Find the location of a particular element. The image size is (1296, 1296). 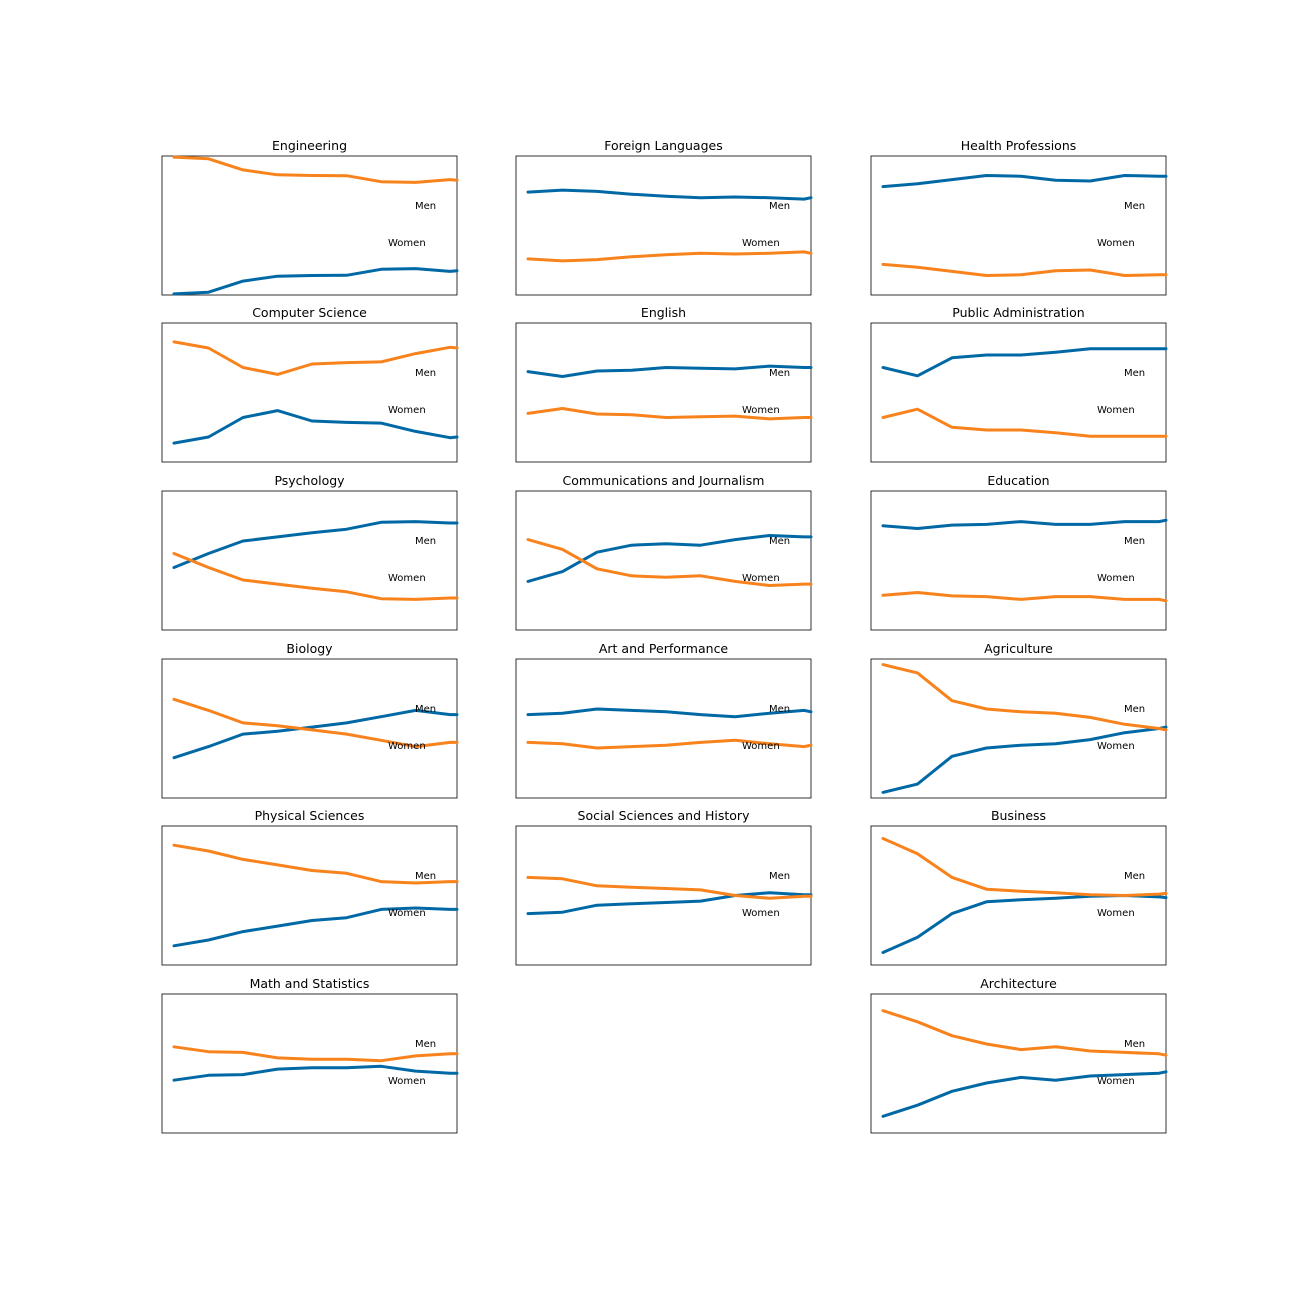

subplot-engineering: Engineering Men Women is located at coordinates (310, 217).